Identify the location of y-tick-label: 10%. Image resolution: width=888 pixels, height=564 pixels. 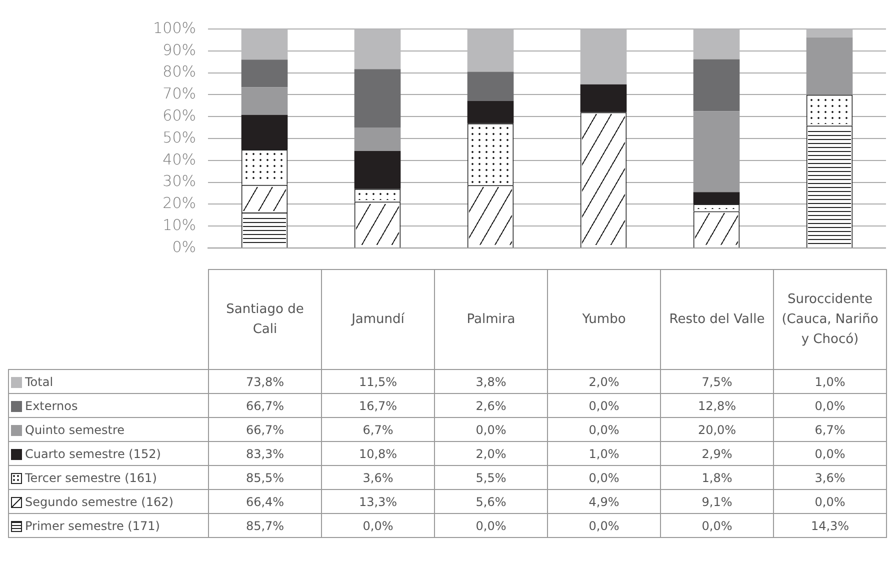
(179, 225).